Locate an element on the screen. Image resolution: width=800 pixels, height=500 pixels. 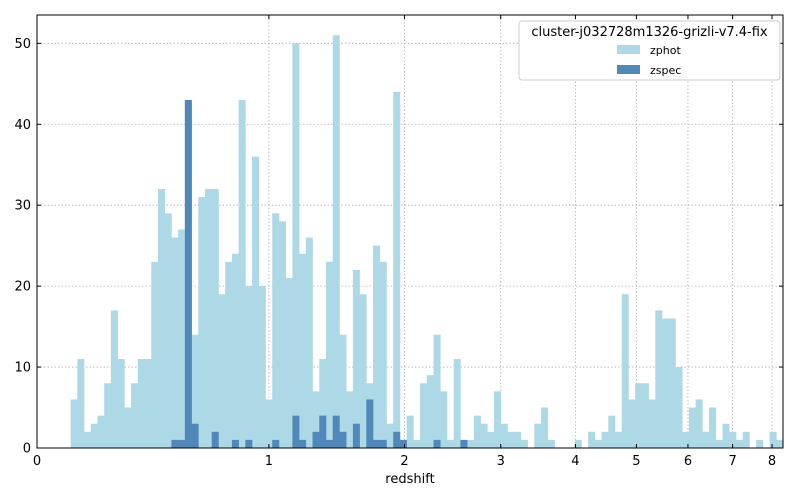
legend-label-zphot: zphot is located at coordinates (665, 50).